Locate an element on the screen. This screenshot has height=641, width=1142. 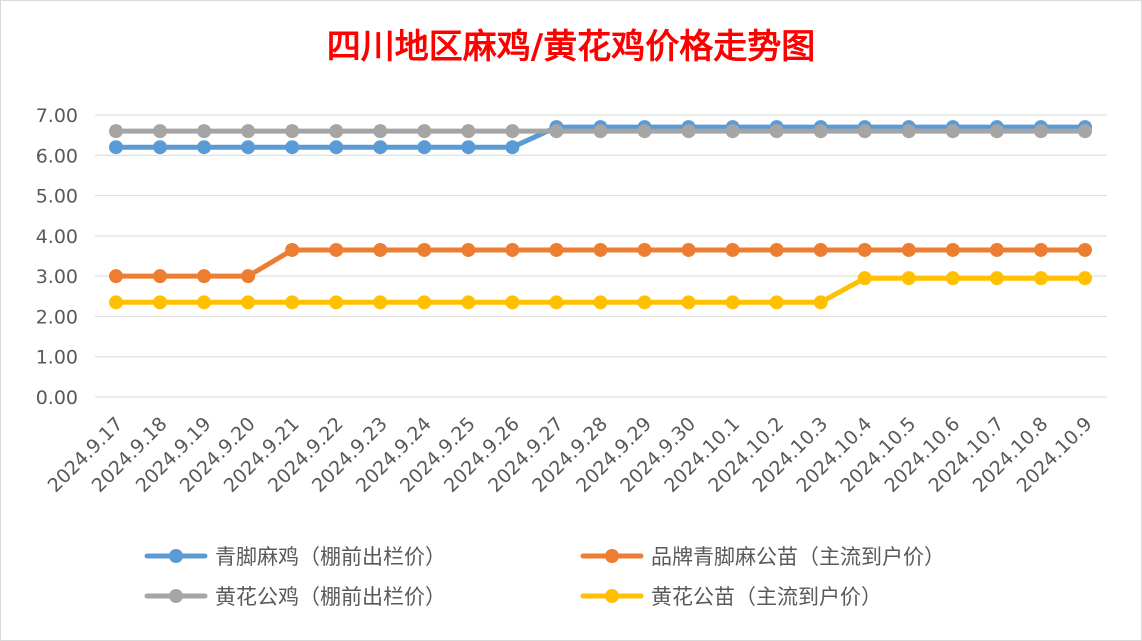
legend-item-3: 黄花公鸡（棚前出栏价） is located at coordinates (295, 597).